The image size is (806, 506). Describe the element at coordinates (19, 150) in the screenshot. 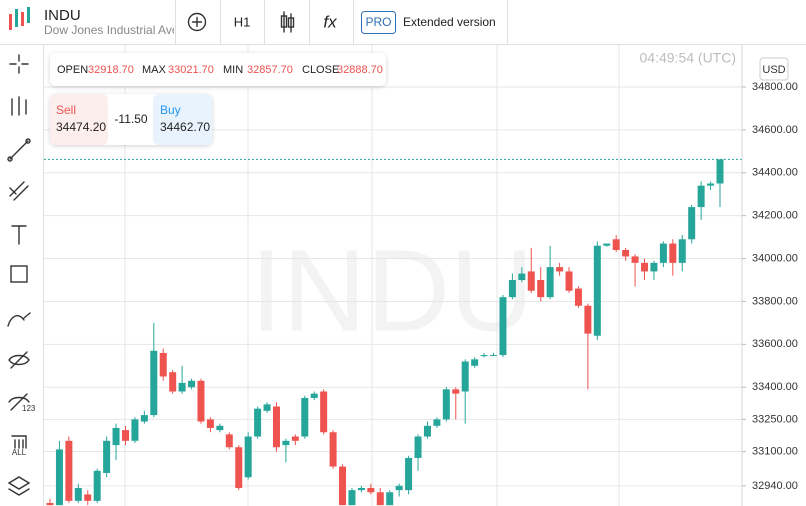

I see `line-tool` at that location.